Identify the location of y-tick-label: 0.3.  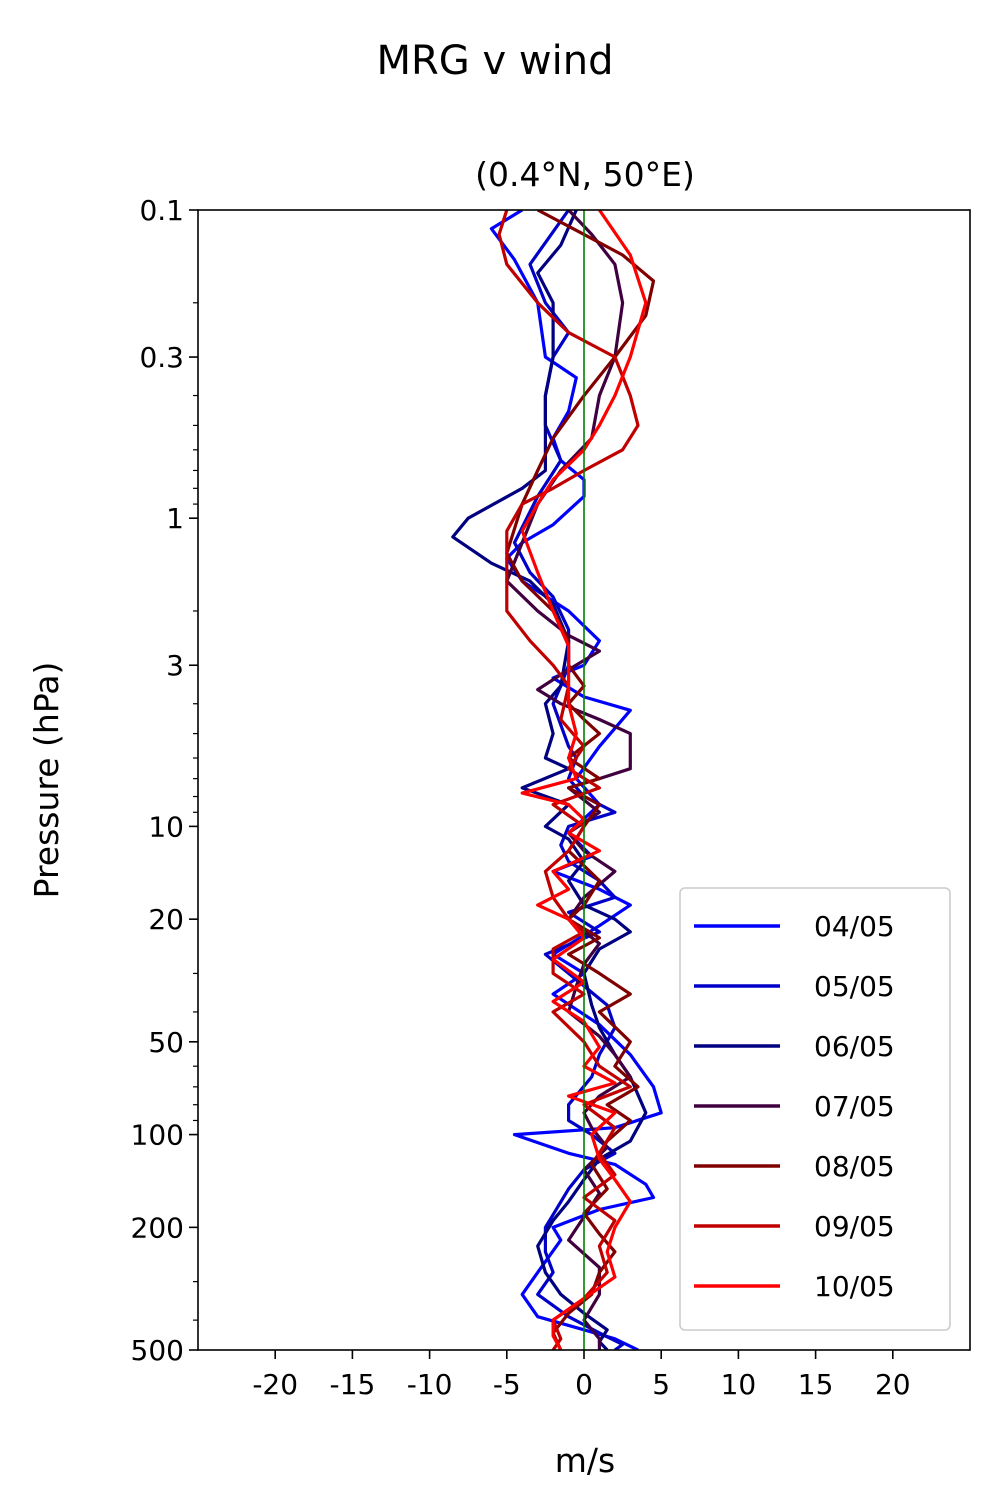
(161, 357).